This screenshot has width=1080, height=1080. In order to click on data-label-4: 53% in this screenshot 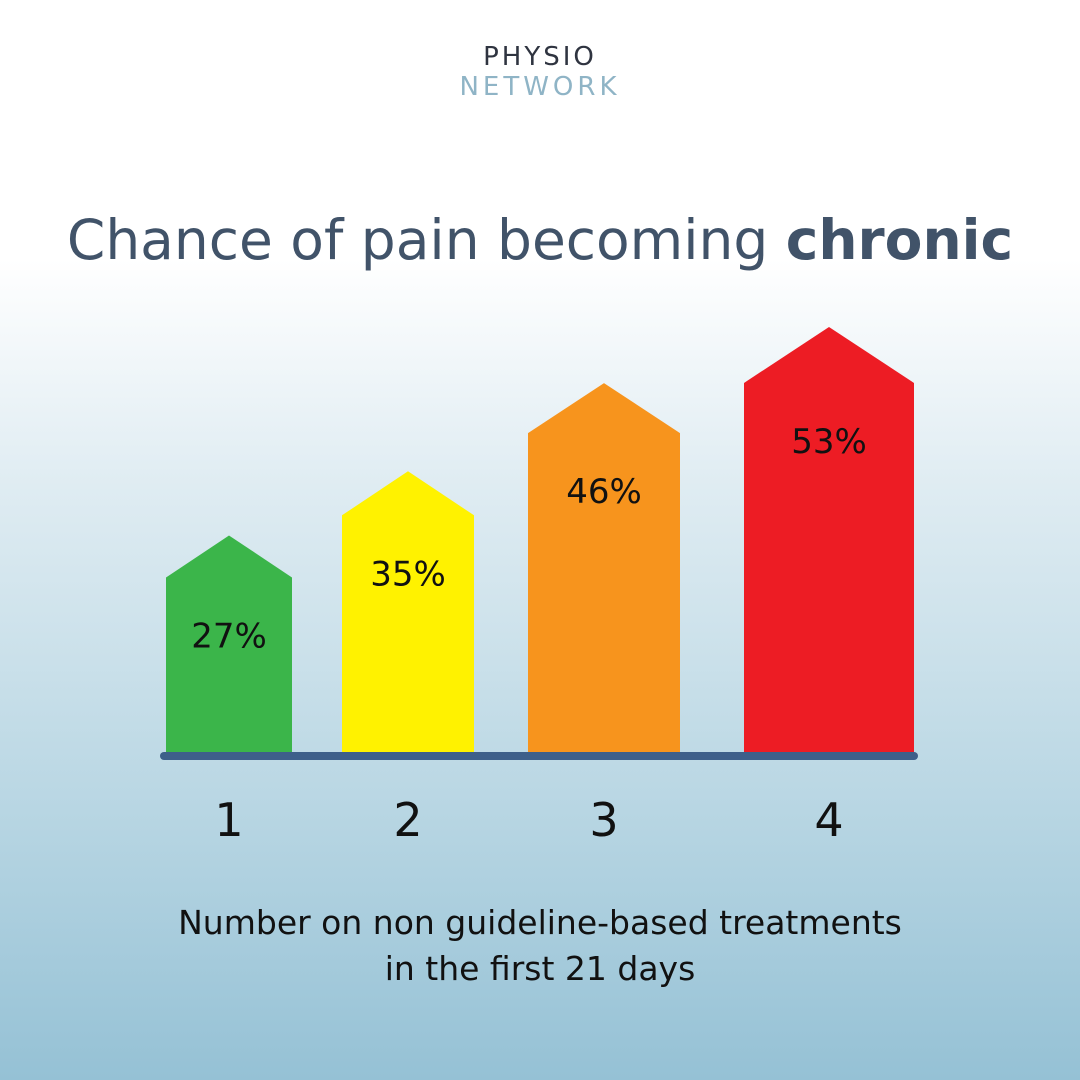, I will do `click(829, 442)`.